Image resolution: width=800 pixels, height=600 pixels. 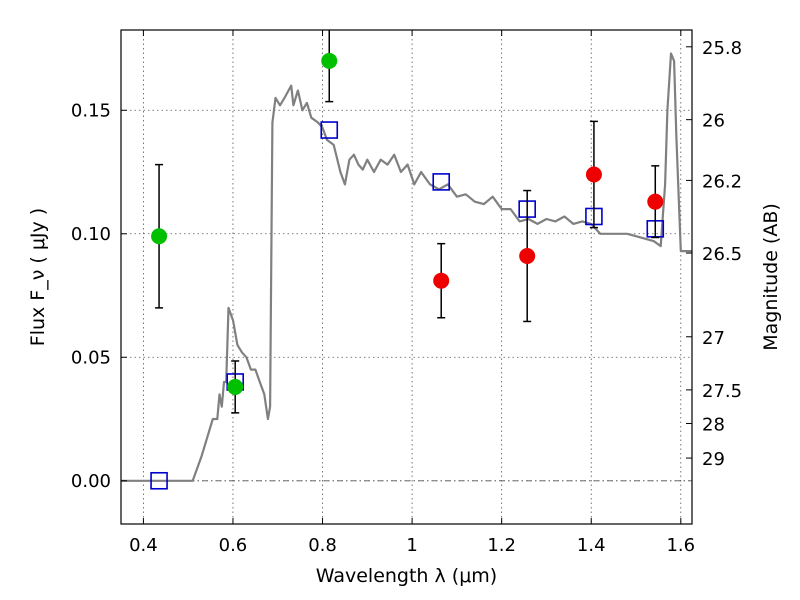 I want to click on x-tick-label: 1.6, so click(x=680, y=545).